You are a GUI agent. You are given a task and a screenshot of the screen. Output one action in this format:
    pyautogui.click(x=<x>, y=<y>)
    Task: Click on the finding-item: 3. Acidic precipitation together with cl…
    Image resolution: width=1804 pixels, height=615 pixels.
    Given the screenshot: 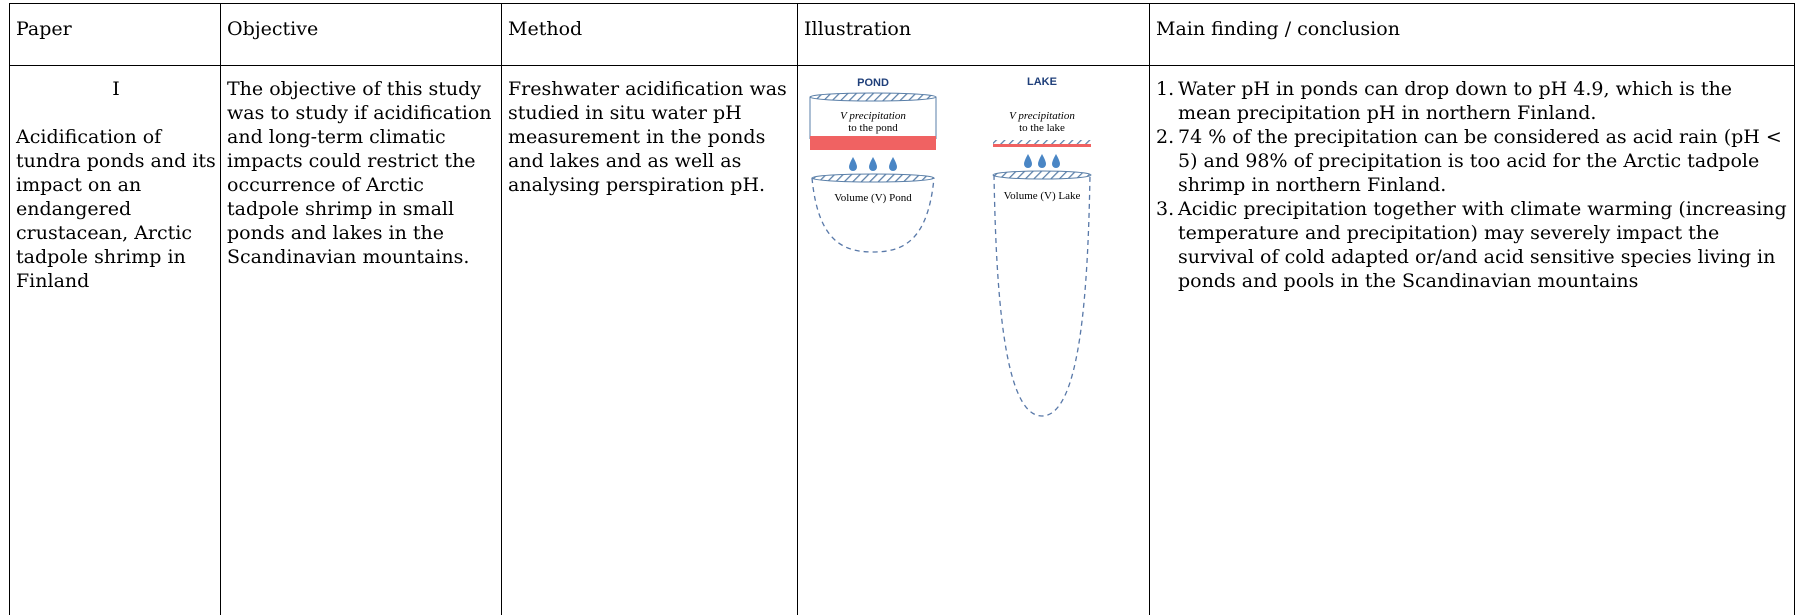 What is the action you would take?
    pyautogui.click(x=1472, y=245)
    